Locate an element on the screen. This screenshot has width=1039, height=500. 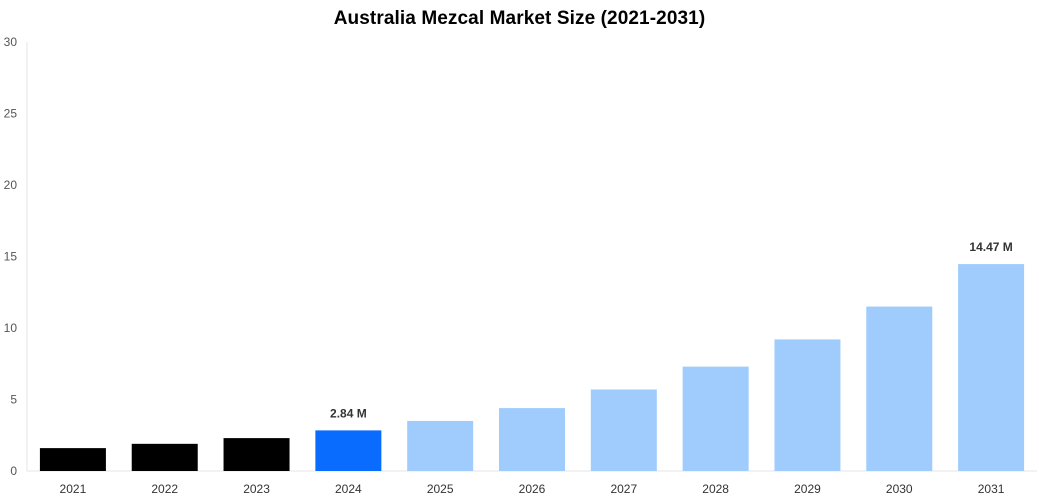
x-tick-label: 2025 is located at coordinates (440, 489).